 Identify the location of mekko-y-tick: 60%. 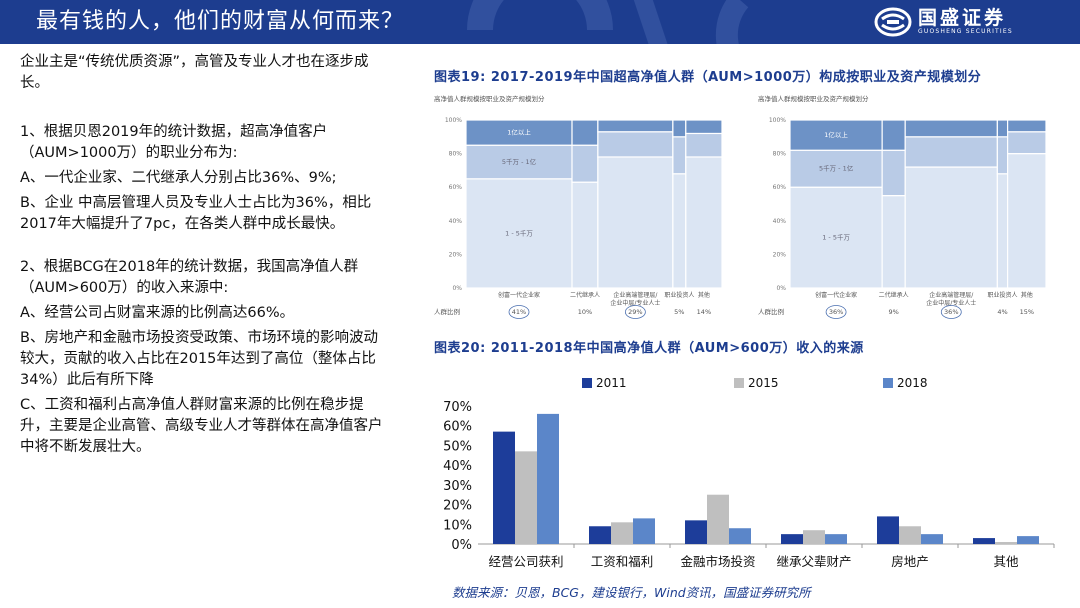
(780, 187).